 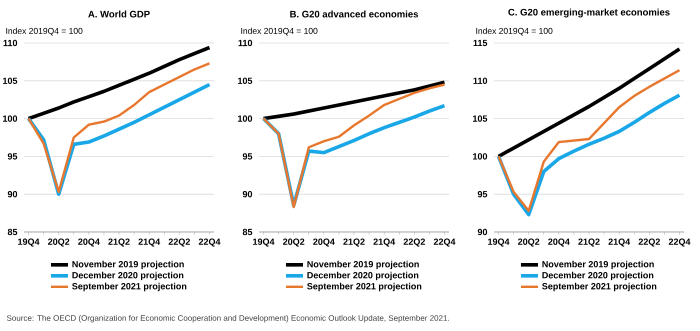 What do you see at coordinates (589, 13) in the screenshot?
I see `chart-title: C. G20 emerging-market economies` at bounding box center [589, 13].